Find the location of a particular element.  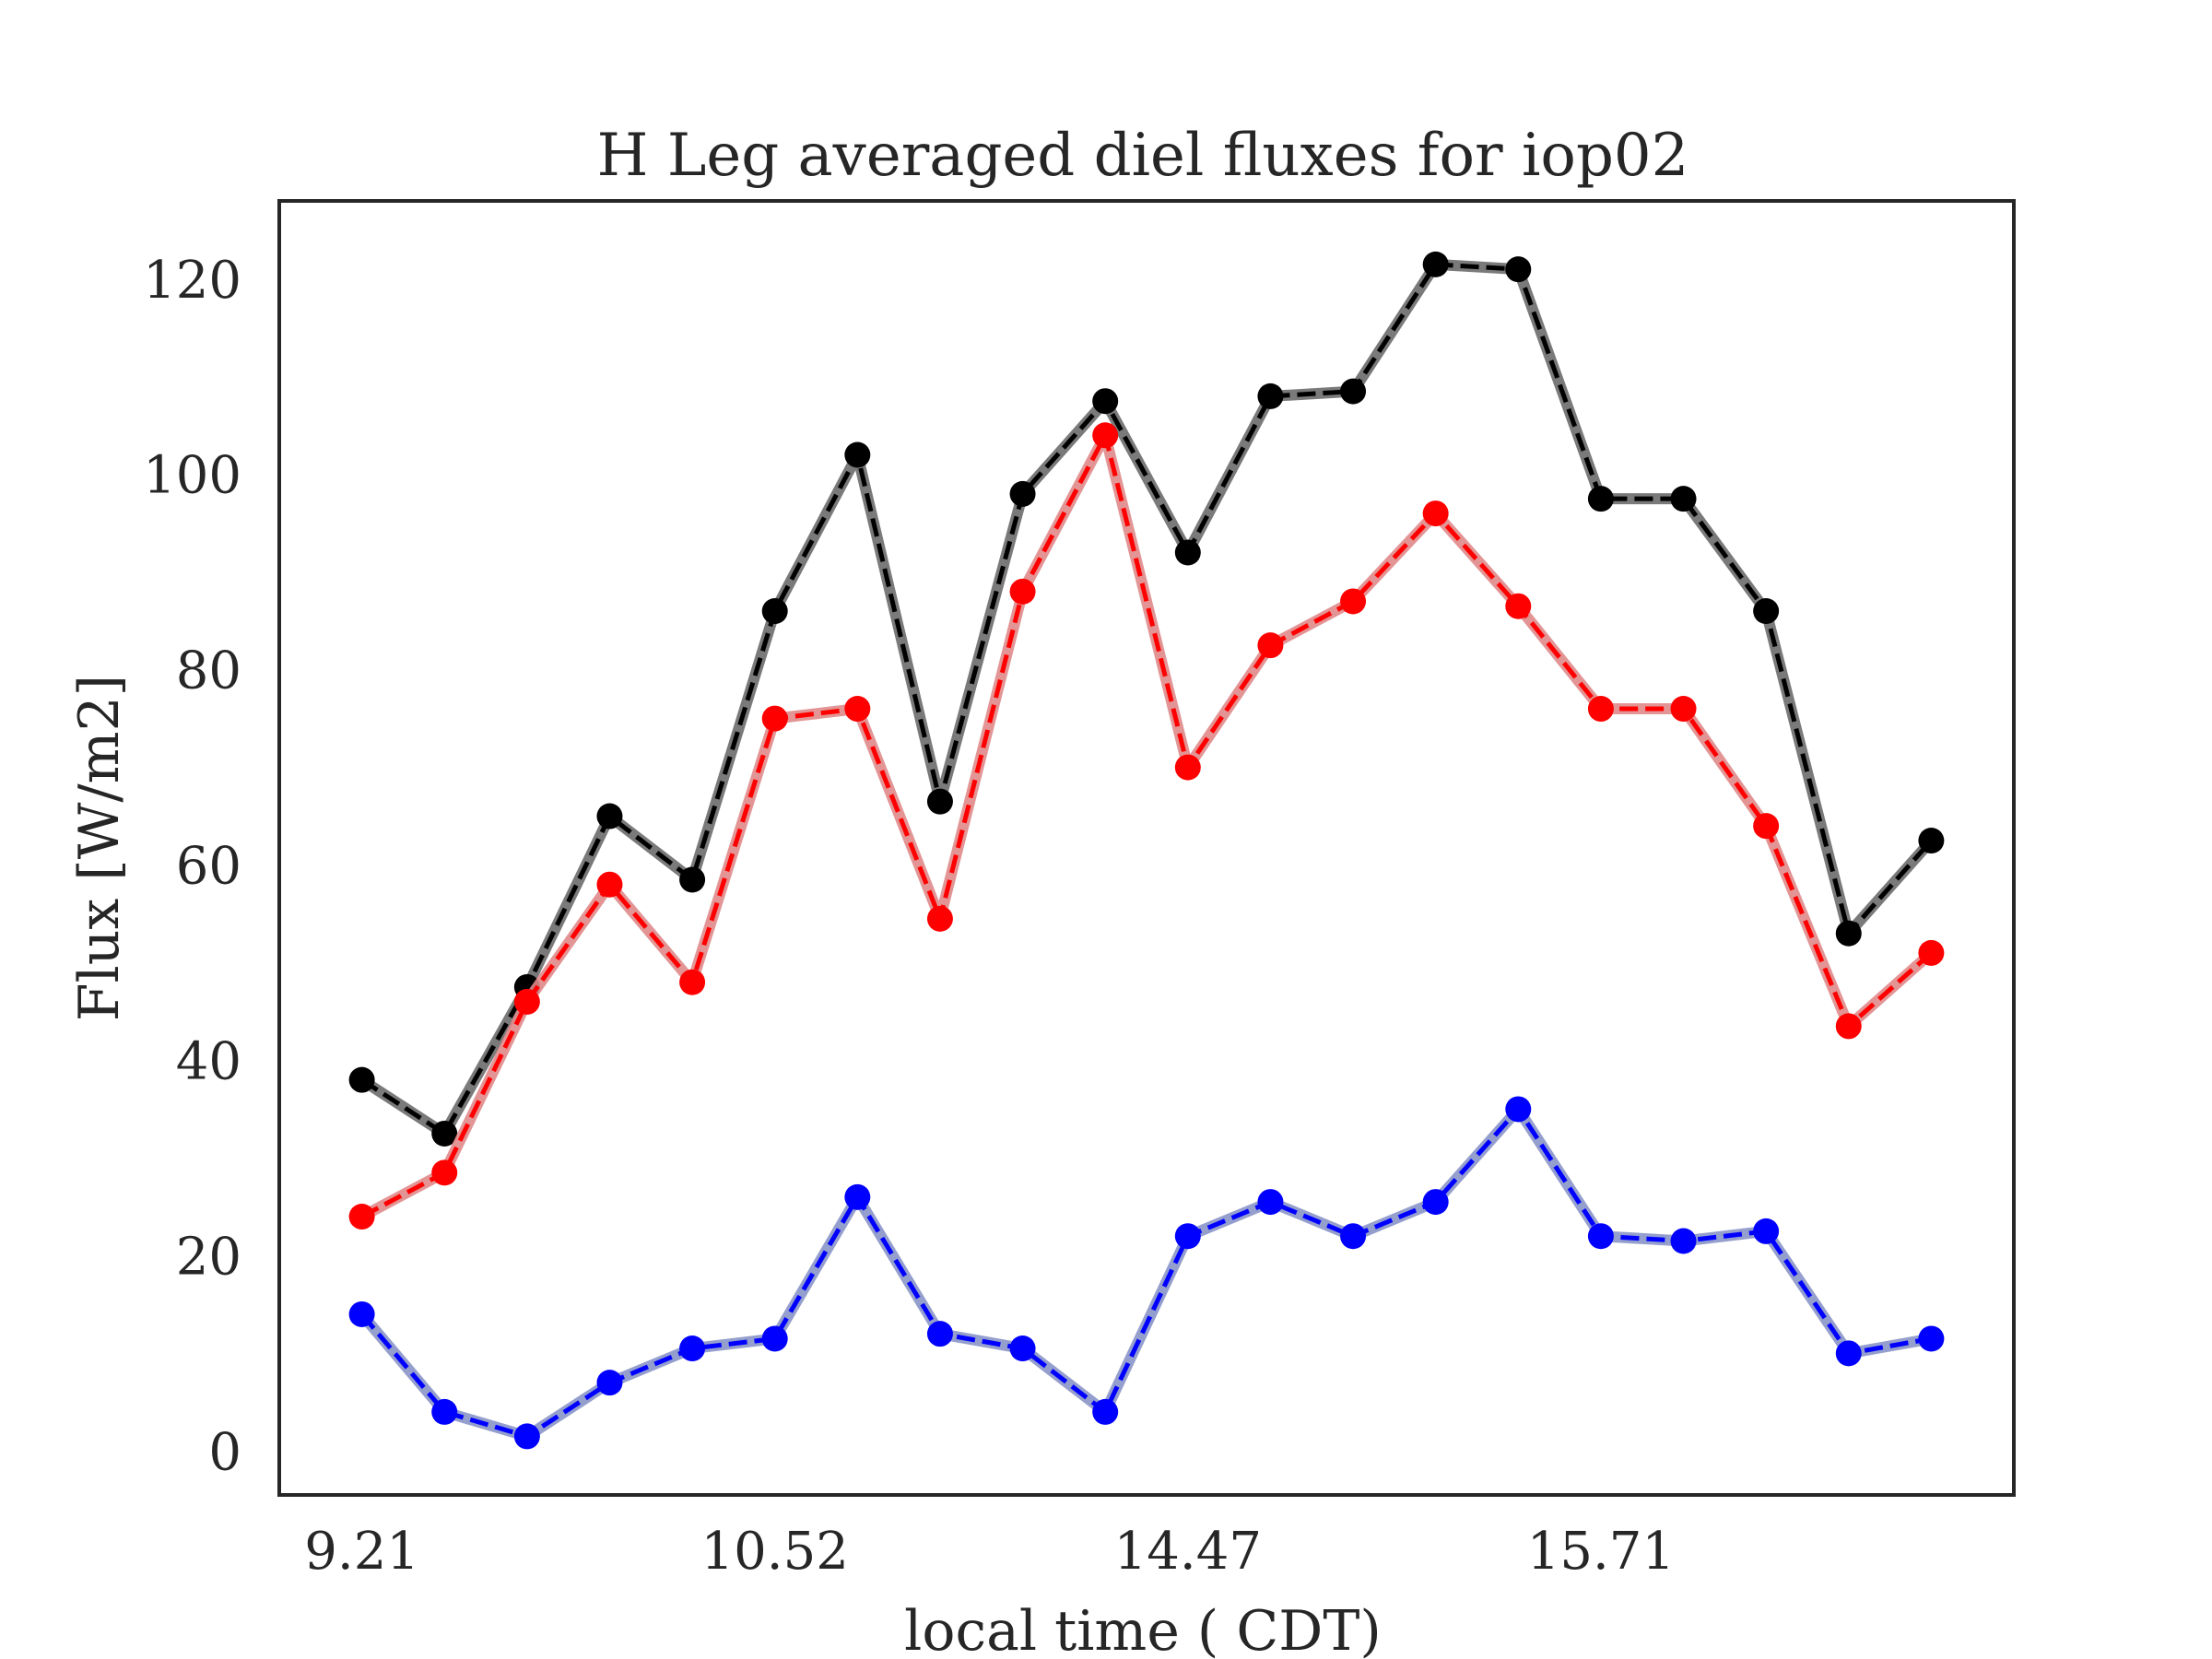

y-axis-ticks: 0 20 40 60 80 100 120 is located at coordinates (192, 867).